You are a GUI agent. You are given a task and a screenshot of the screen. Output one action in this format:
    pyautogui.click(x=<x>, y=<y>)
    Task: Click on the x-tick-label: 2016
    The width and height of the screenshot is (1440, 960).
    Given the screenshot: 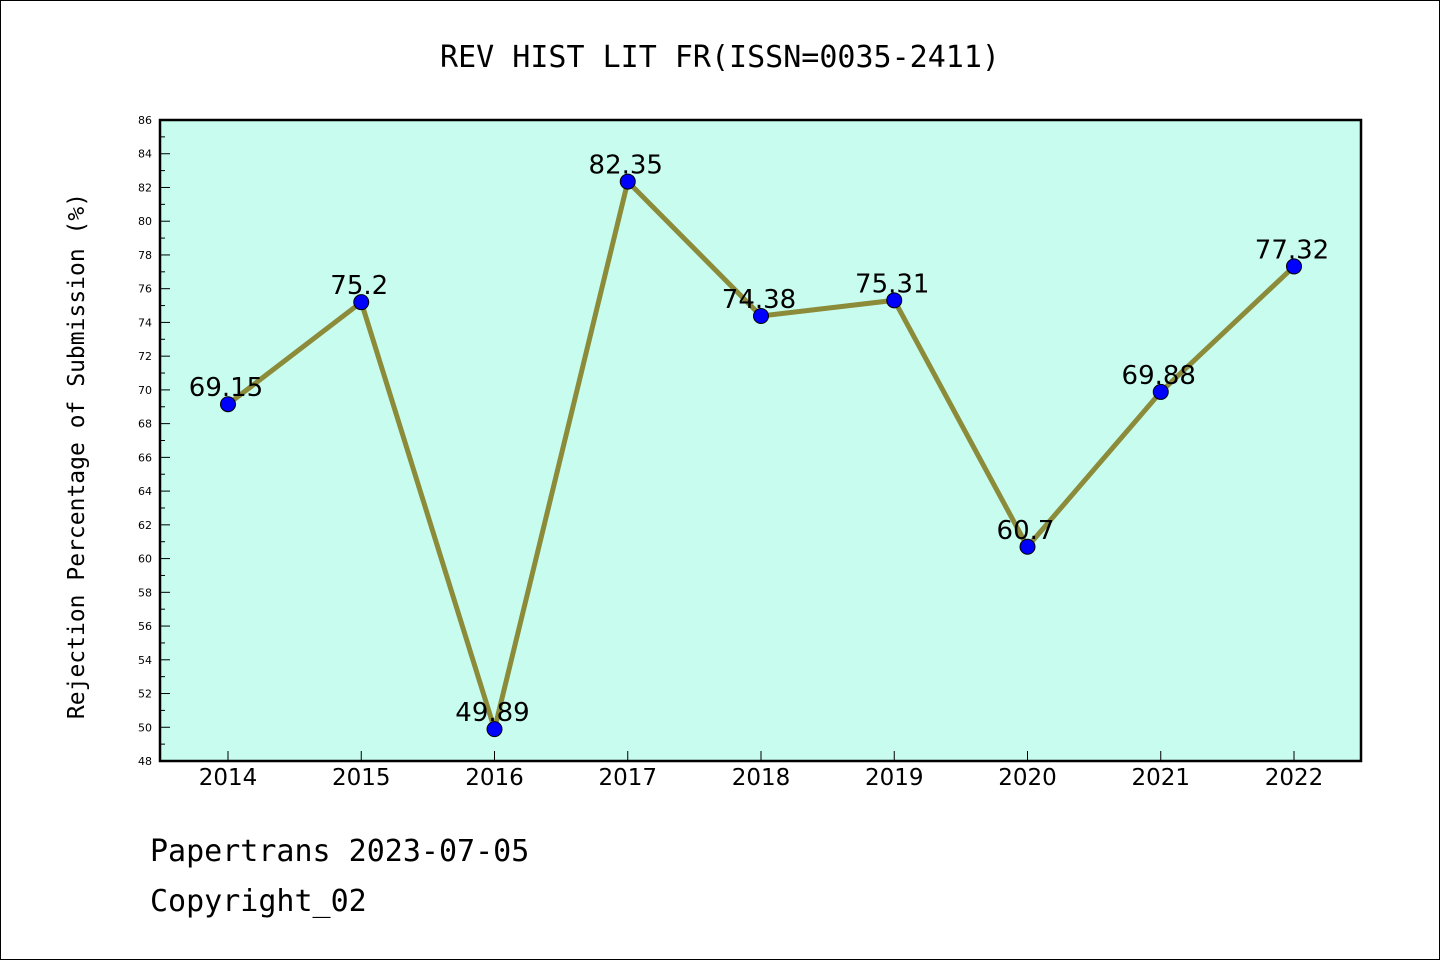 What is the action you would take?
    pyautogui.click(x=494, y=778)
    